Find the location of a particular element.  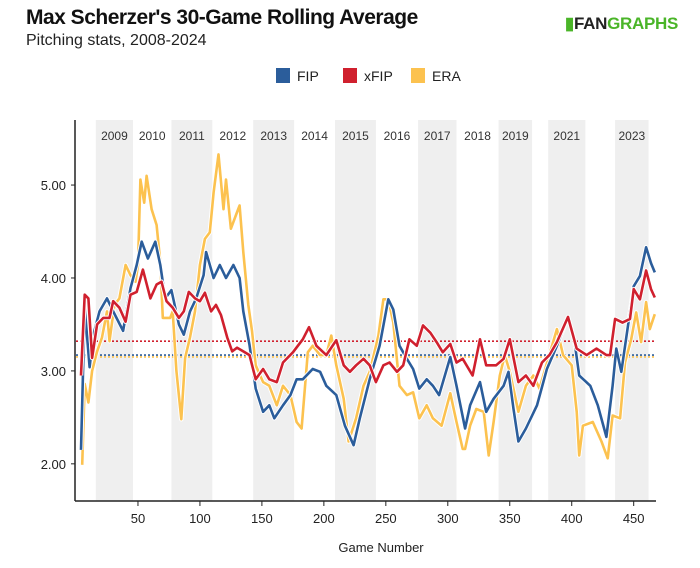

x-tick-label: 100 is located at coordinates (200, 518).